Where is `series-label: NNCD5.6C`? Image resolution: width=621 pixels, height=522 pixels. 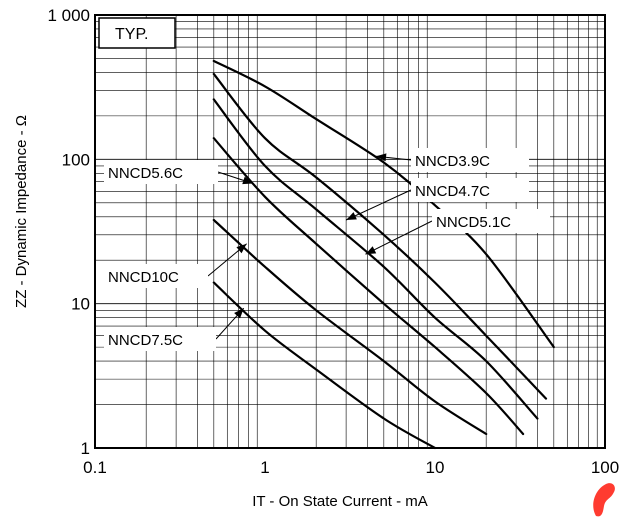 series-label: NNCD5.6C is located at coordinates (145, 173).